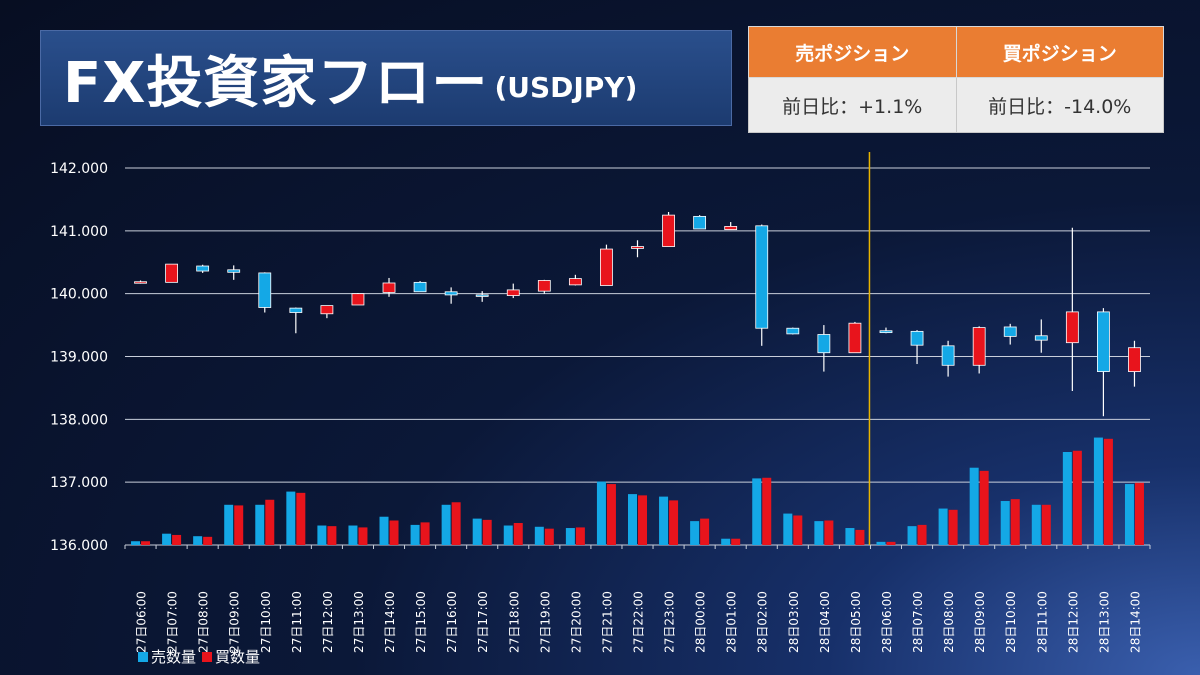  What do you see at coordinates (79, 358) in the screenshot?
I see `y-tick-label: 139.000` at bounding box center [79, 358].